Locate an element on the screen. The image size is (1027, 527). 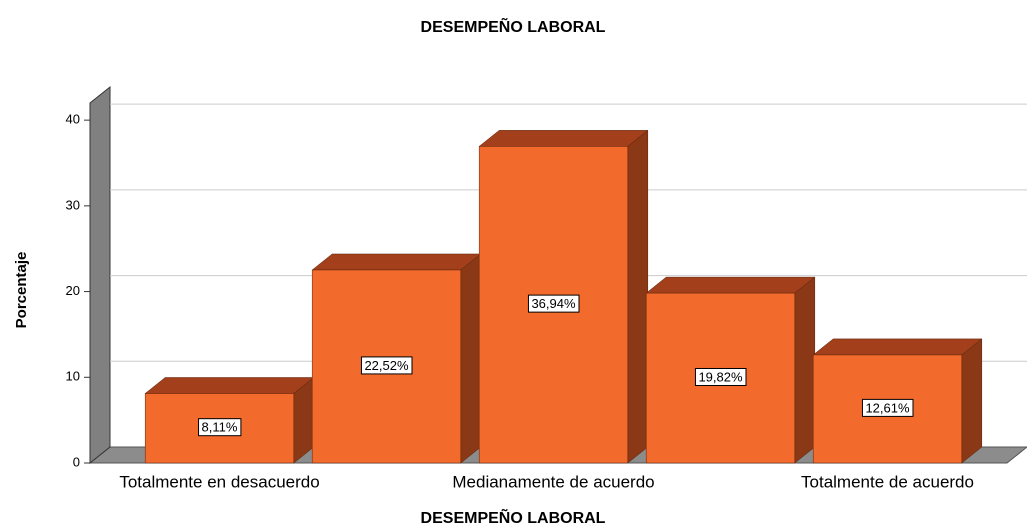
y-tick-label: 40 is located at coordinates (73, 119).